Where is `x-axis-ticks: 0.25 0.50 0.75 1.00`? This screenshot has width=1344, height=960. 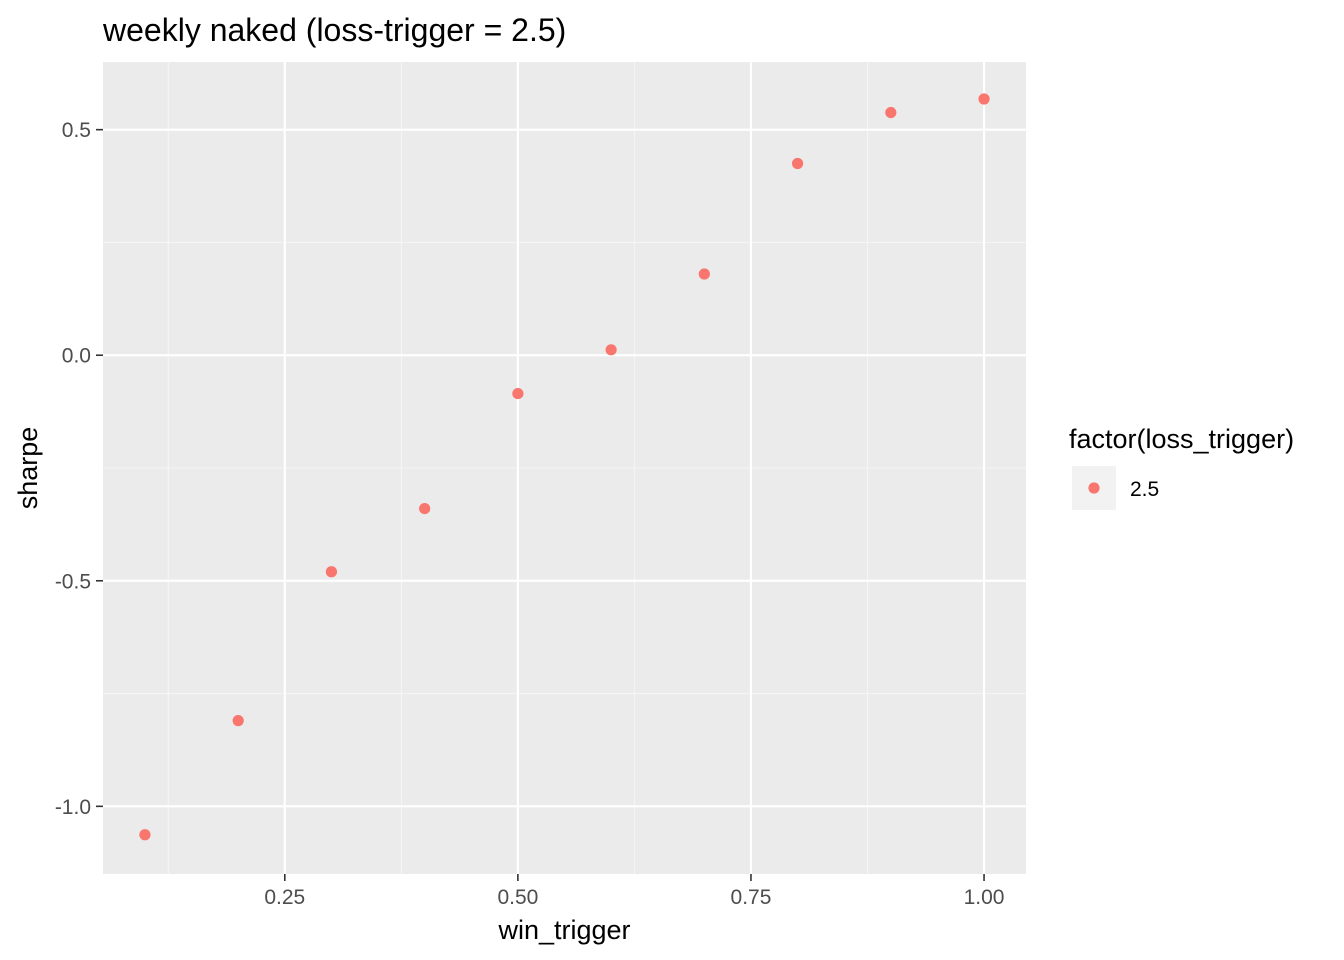
x-axis-ticks: 0.25 0.50 0.75 1.00 is located at coordinates (634, 891).